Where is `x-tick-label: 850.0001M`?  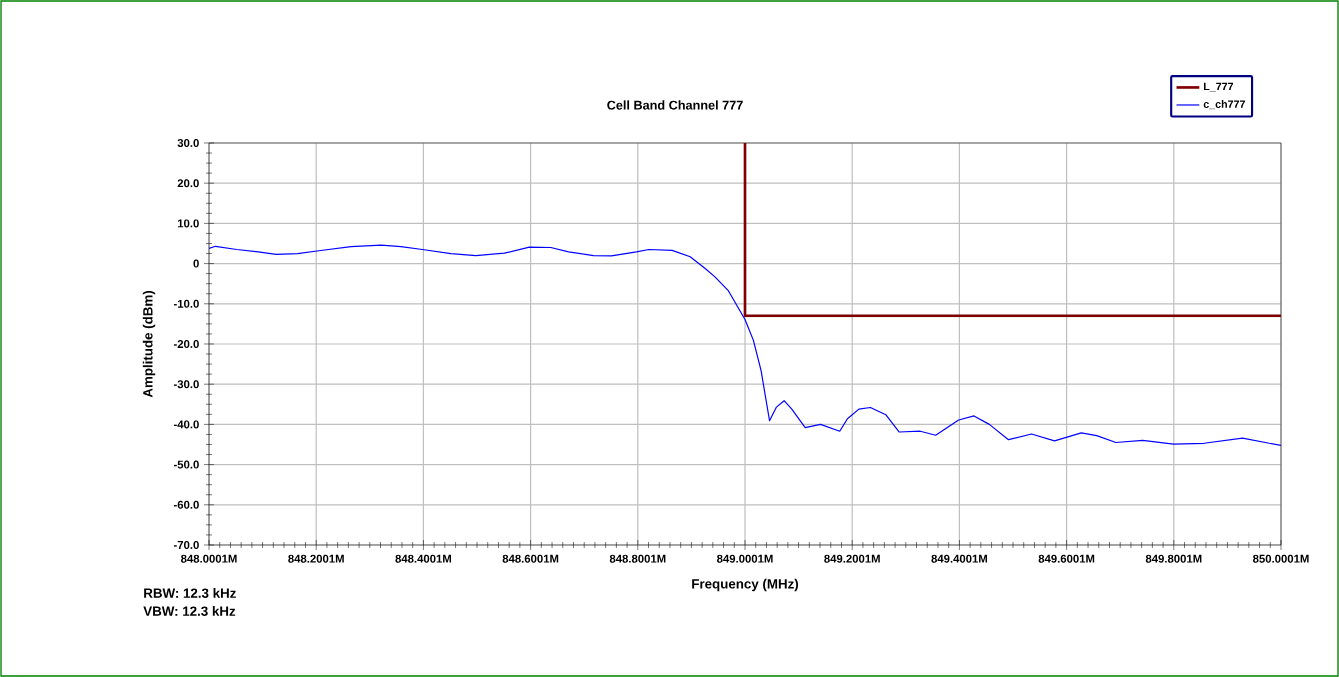
x-tick-label: 850.0001M is located at coordinates (1281, 558).